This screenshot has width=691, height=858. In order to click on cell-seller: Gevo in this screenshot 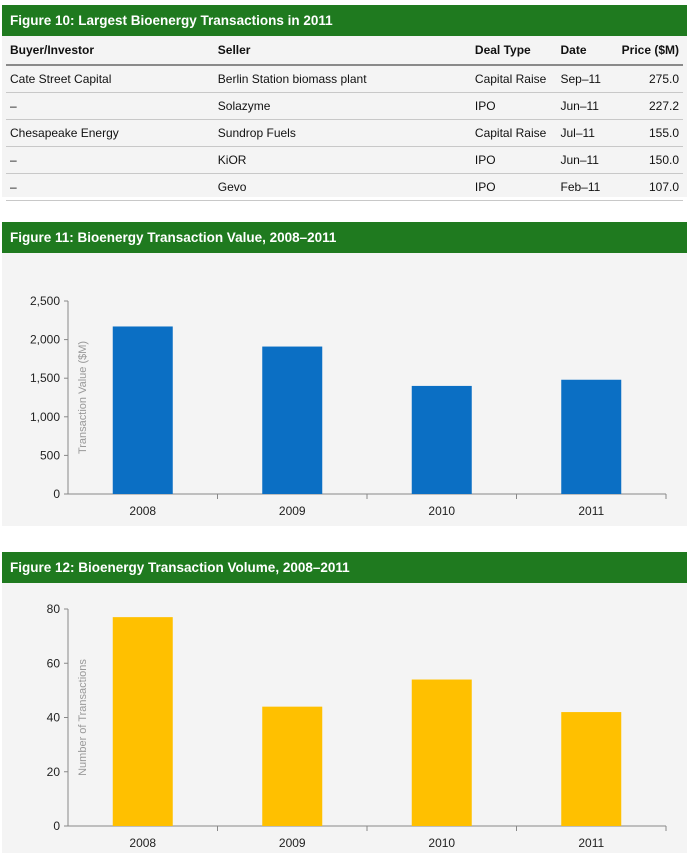, I will do `click(342, 187)`.